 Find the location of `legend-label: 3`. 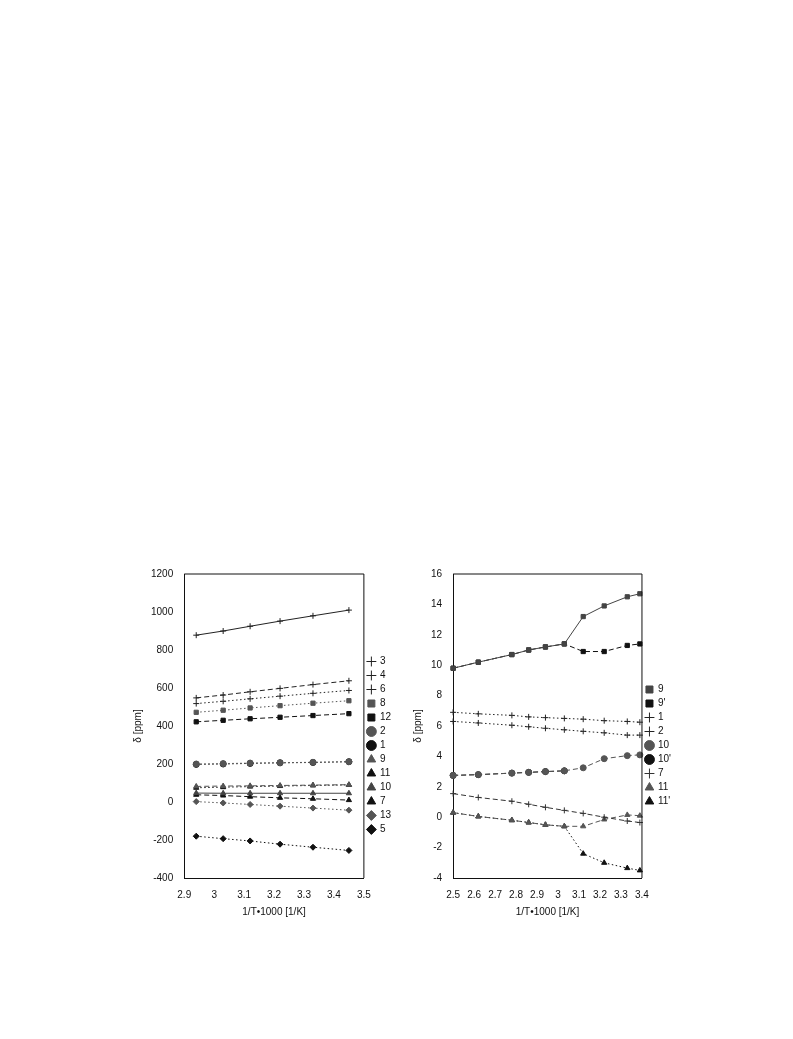

legend-label: 3 is located at coordinates (382, 661).